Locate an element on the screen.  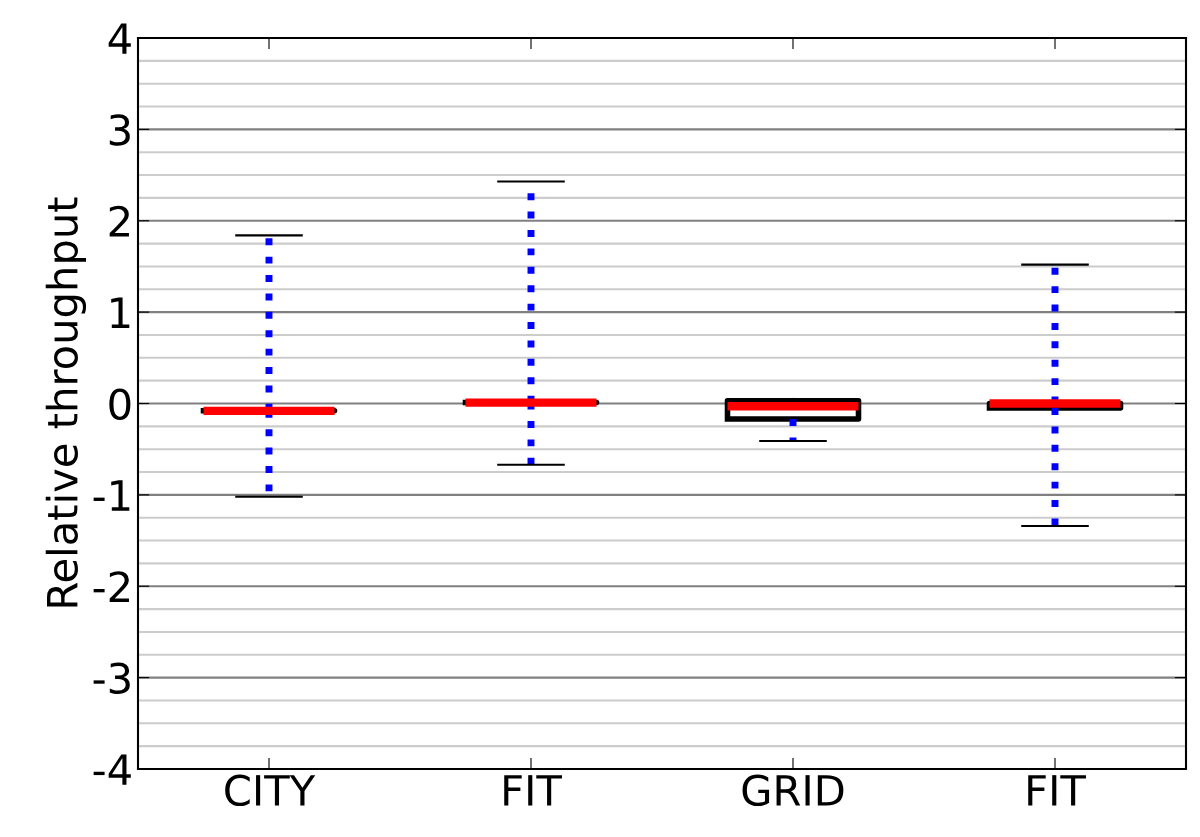
y-tick-label: -1 is located at coordinates (111, 495).